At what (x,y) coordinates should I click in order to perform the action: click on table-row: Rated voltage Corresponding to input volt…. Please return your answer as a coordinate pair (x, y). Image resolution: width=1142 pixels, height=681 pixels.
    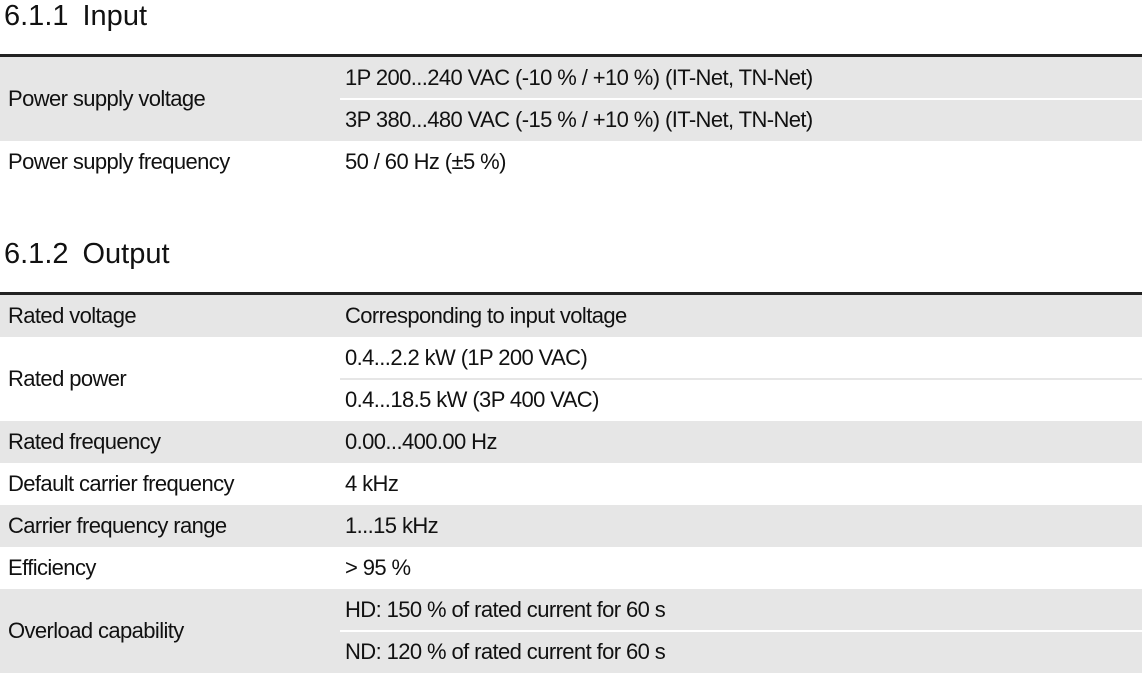
    Looking at the image, I should click on (571, 316).